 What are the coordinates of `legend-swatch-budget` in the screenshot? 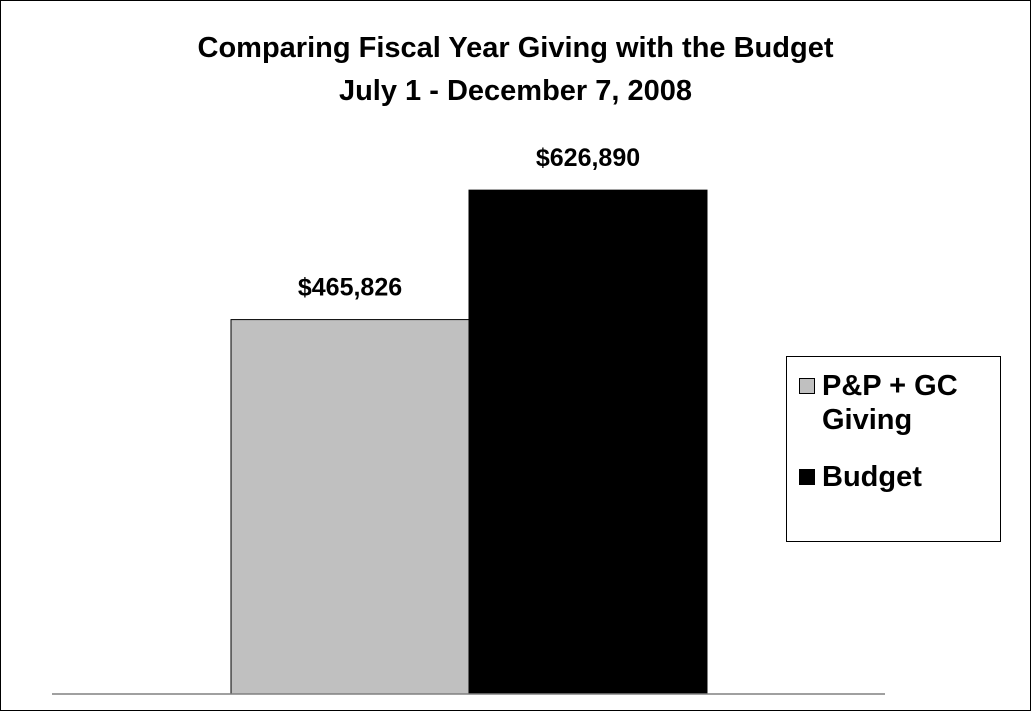 It's located at (807, 477).